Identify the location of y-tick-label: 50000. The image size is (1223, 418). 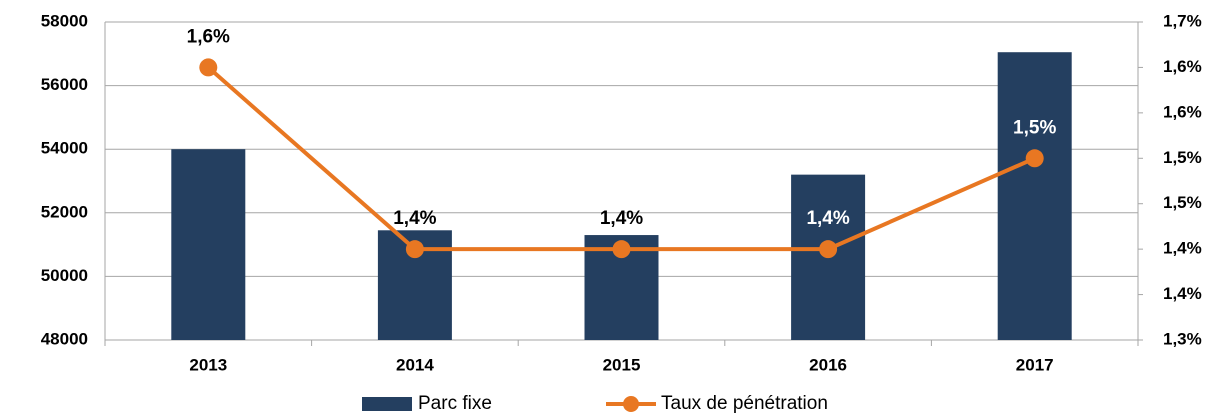
(64, 275).